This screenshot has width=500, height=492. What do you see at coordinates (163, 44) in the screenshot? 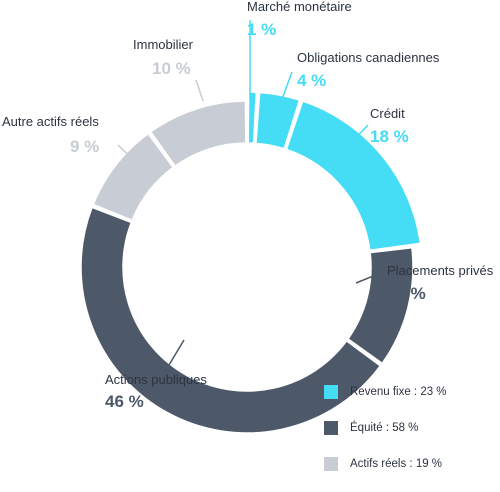
I see `slice-label-7: Immobilier` at bounding box center [163, 44].